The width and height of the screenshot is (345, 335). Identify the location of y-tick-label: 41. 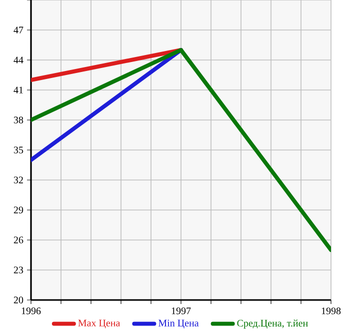
(18, 90).